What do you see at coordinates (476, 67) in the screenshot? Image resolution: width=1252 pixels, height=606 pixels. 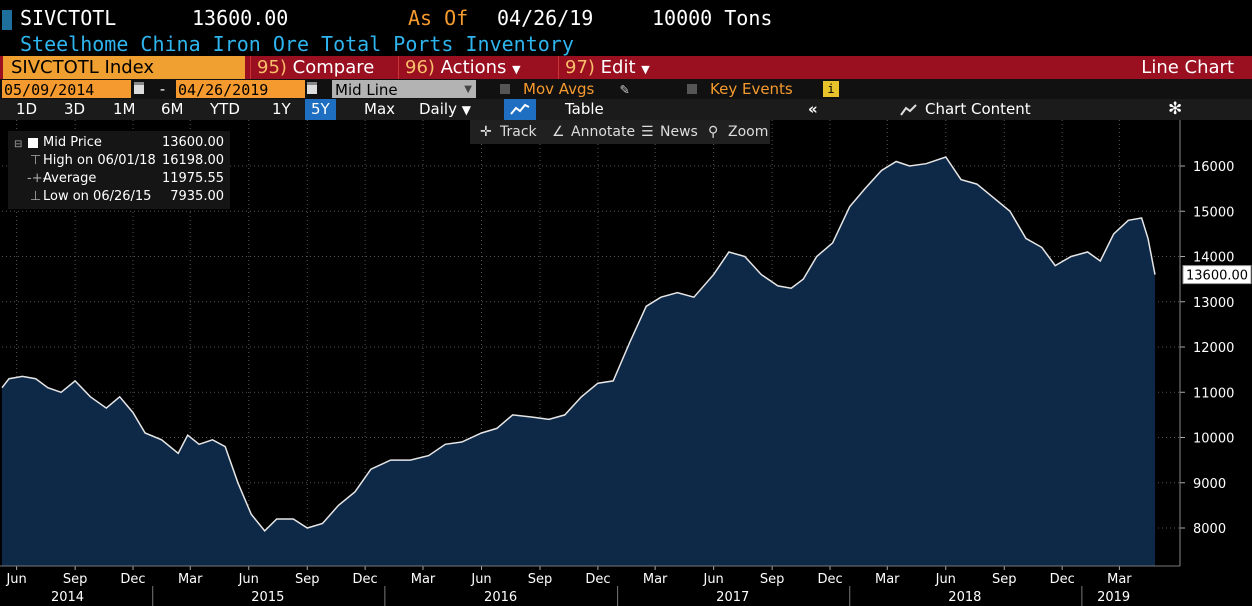 I see `actions-button: 96) Actions ▼` at bounding box center [476, 67].